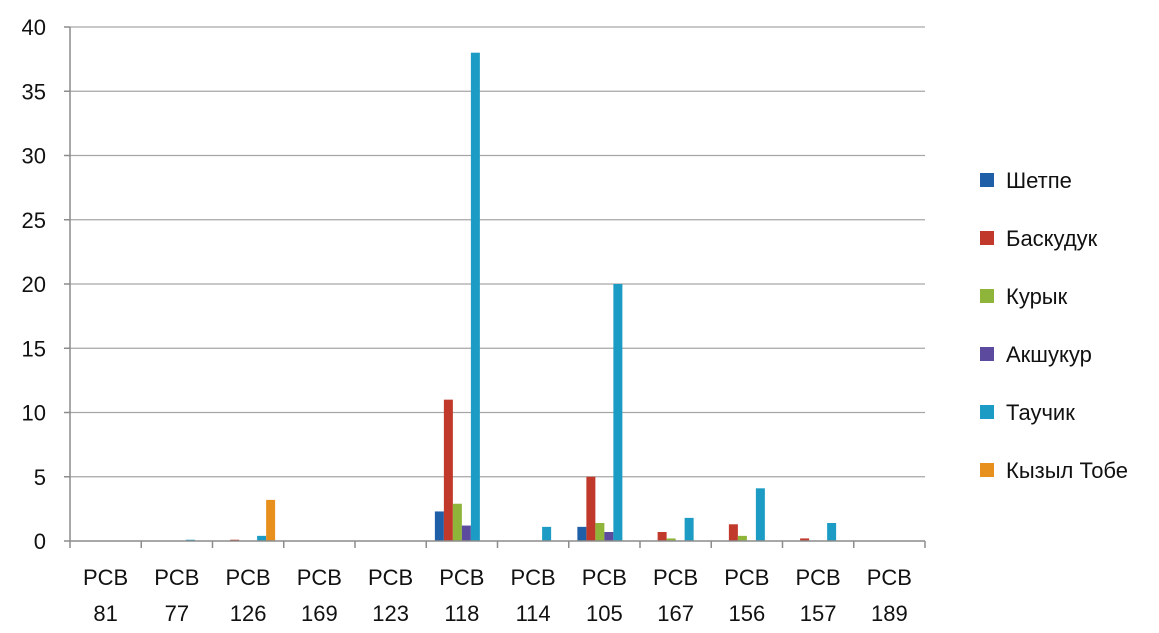 Image resolution: width=1159 pixels, height=633 pixels. What do you see at coordinates (34, 156) in the screenshot?
I see `y-tick-label: 30` at bounding box center [34, 156].